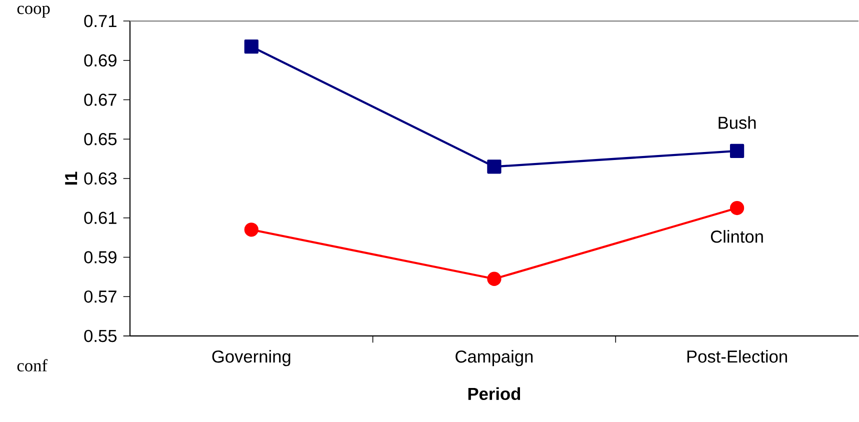 The image size is (859, 422). Describe the element at coordinates (100, 100) in the screenshot. I see `y-tick-label: 0.67` at that location.